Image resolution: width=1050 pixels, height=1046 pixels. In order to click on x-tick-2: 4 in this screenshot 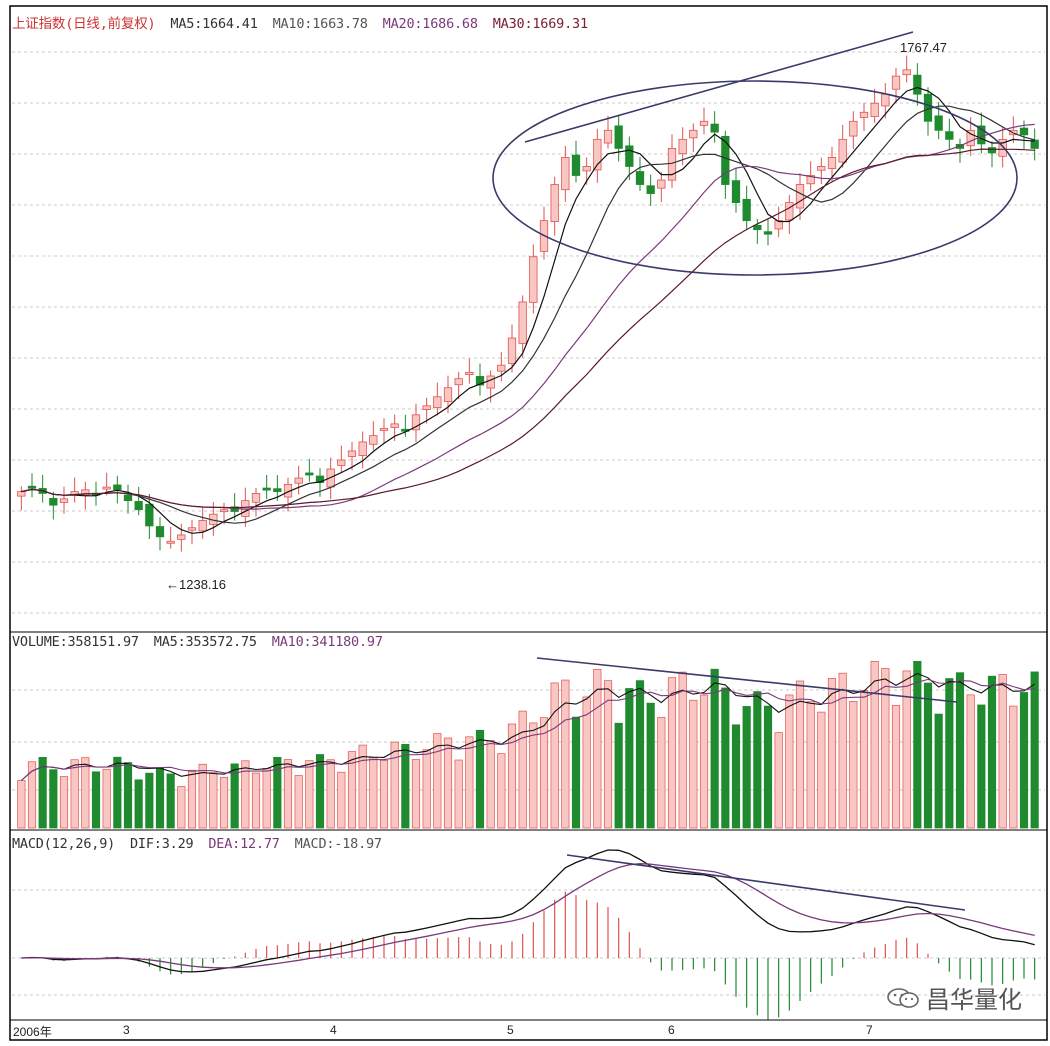, I will do `click(333, 1030)`.